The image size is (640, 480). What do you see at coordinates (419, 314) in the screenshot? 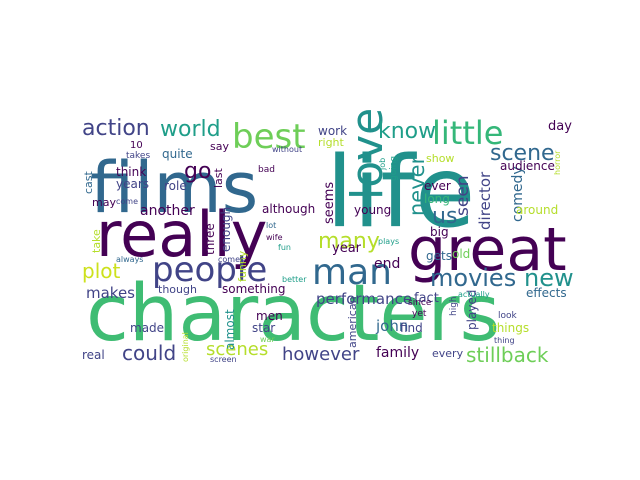
I see `word-yet: yet` at bounding box center [419, 314].